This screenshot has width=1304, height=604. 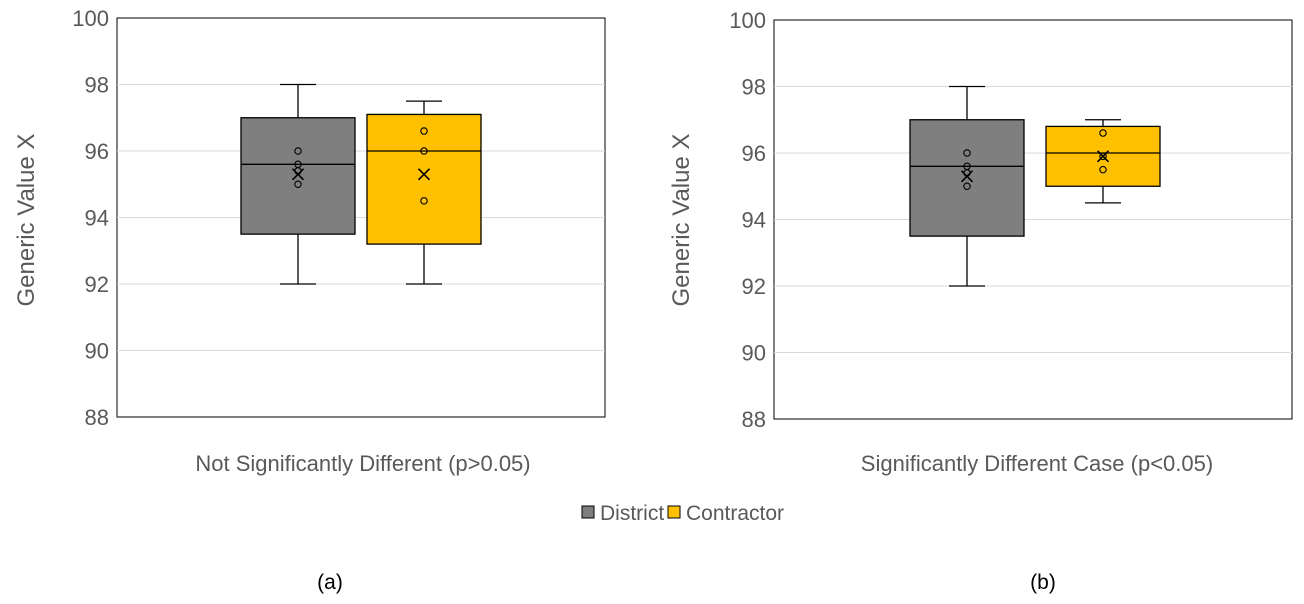 What do you see at coordinates (1037, 463) in the screenshot?
I see `x-category-label-b: Significantly Different Case (p<0.05)` at bounding box center [1037, 463].